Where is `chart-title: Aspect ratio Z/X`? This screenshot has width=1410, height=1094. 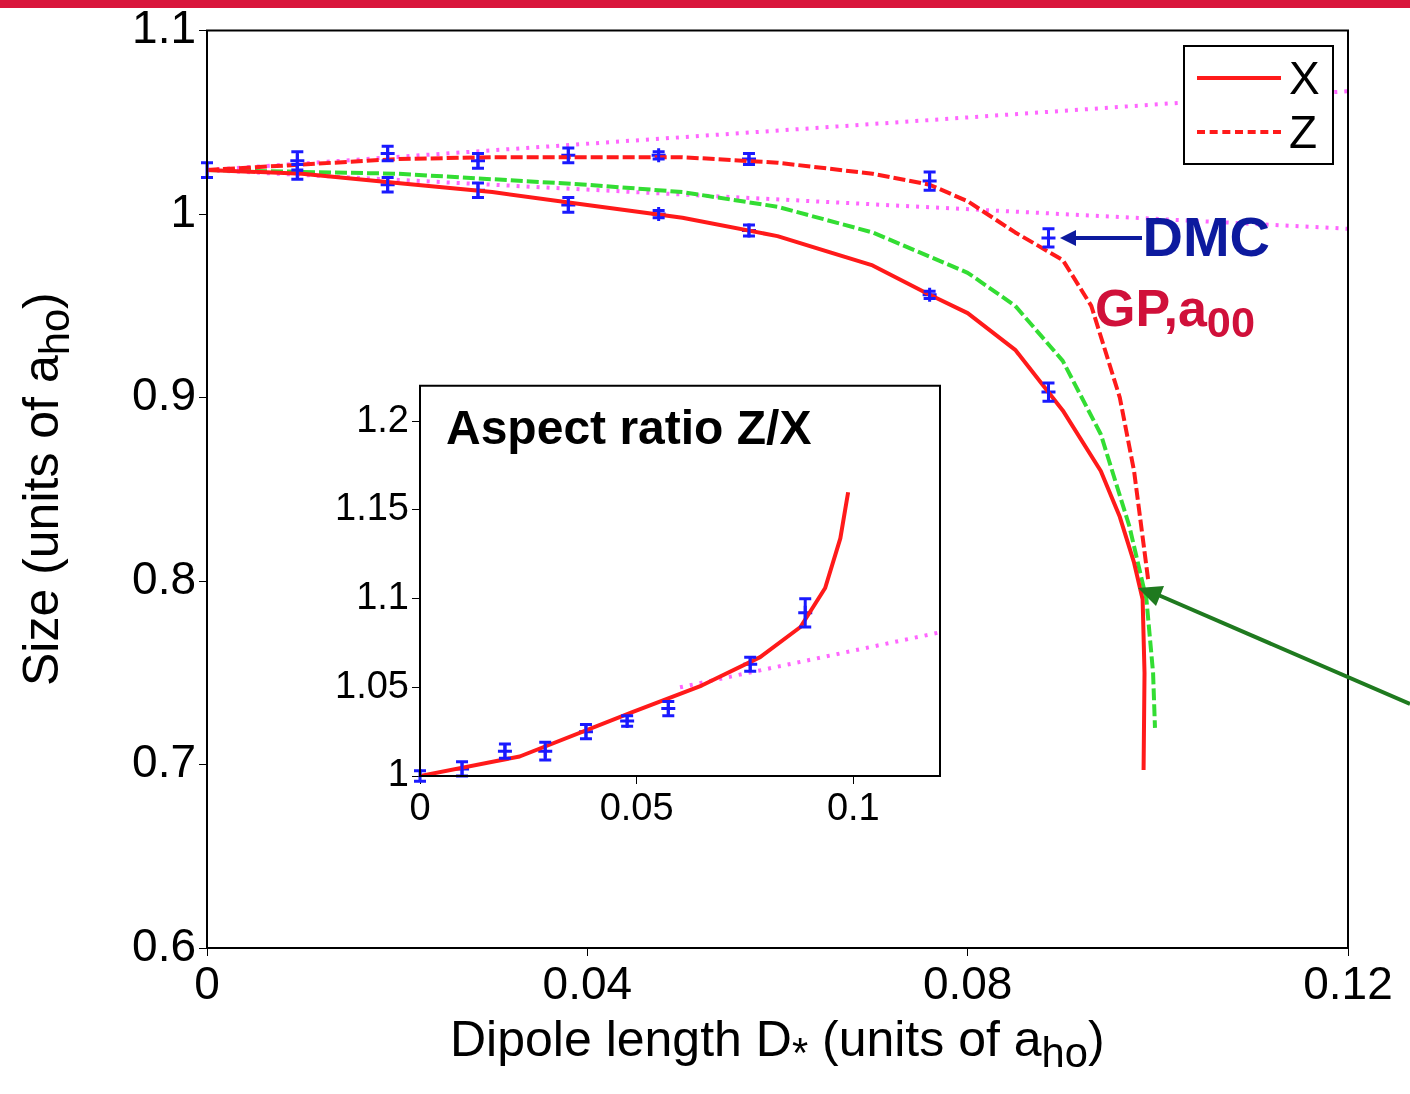
chart-title: Aspect ratio Z/X is located at coordinates (629, 427).